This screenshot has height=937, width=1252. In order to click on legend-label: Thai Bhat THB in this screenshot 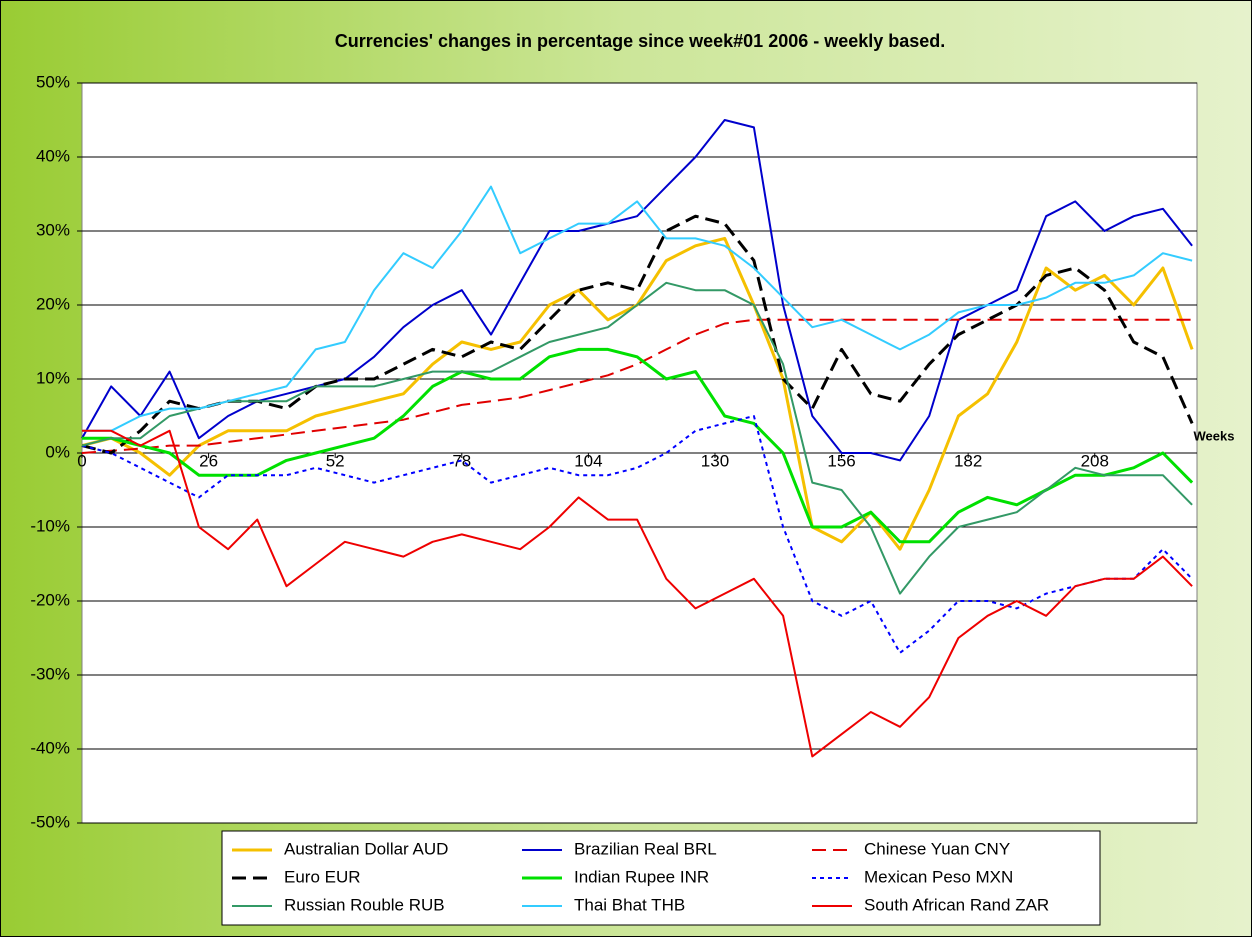, I will do `click(629, 904)`.